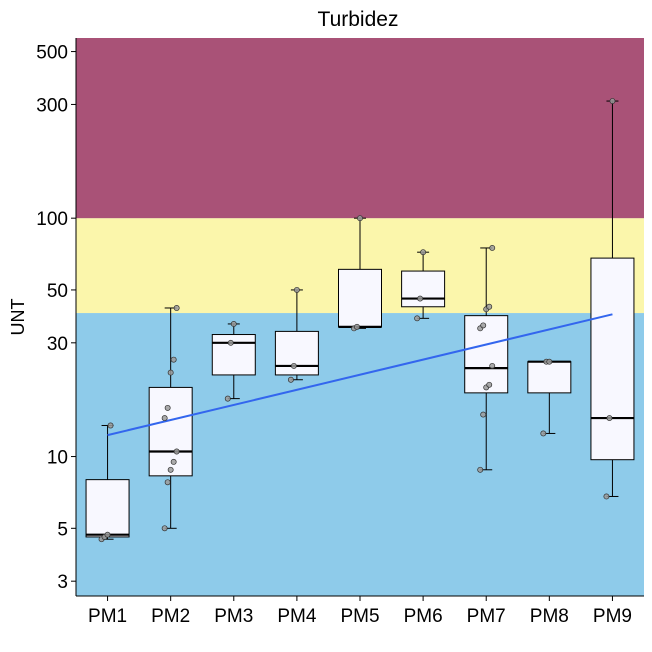 The image size is (652, 652). What do you see at coordinates (170, 616) in the screenshot?
I see `x-tick-label-pm2: PM2` at bounding box center [170, 616].